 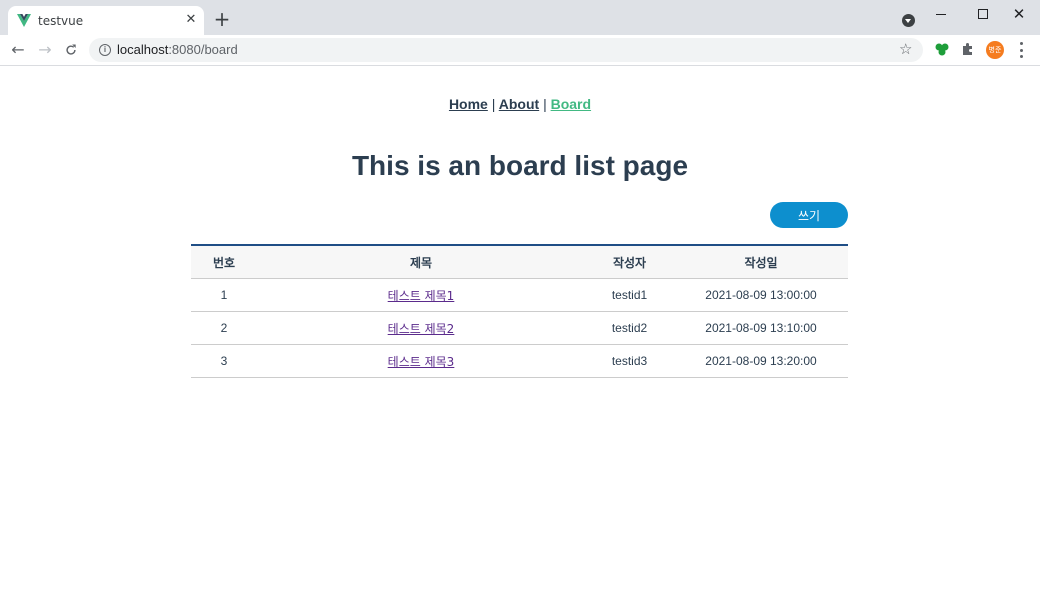 I want to click on url-host: localhost, so click(x=143, y=49).